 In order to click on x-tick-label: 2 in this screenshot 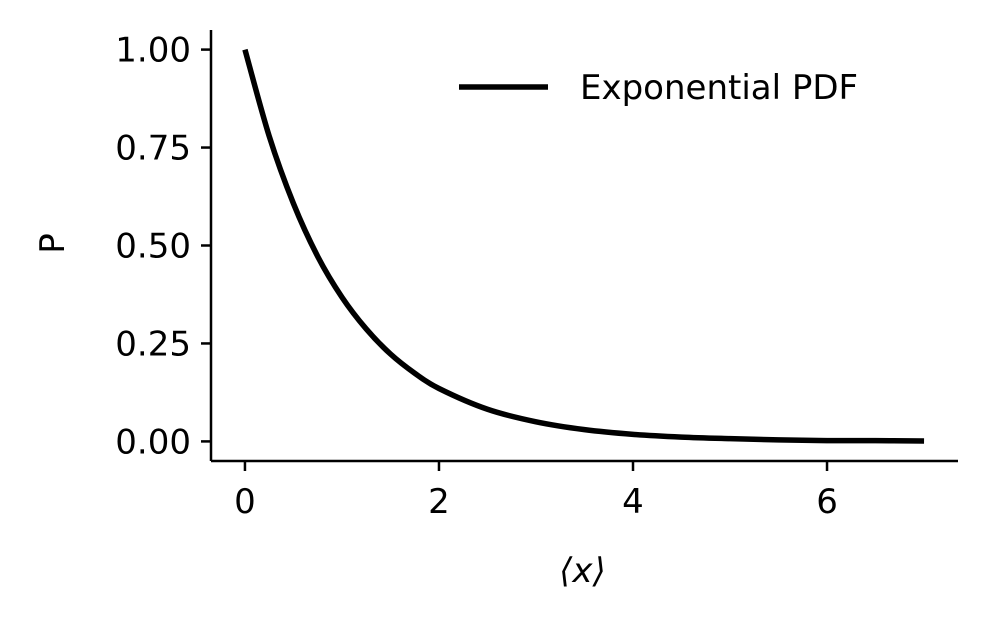, I will do `click(439, 502)`.